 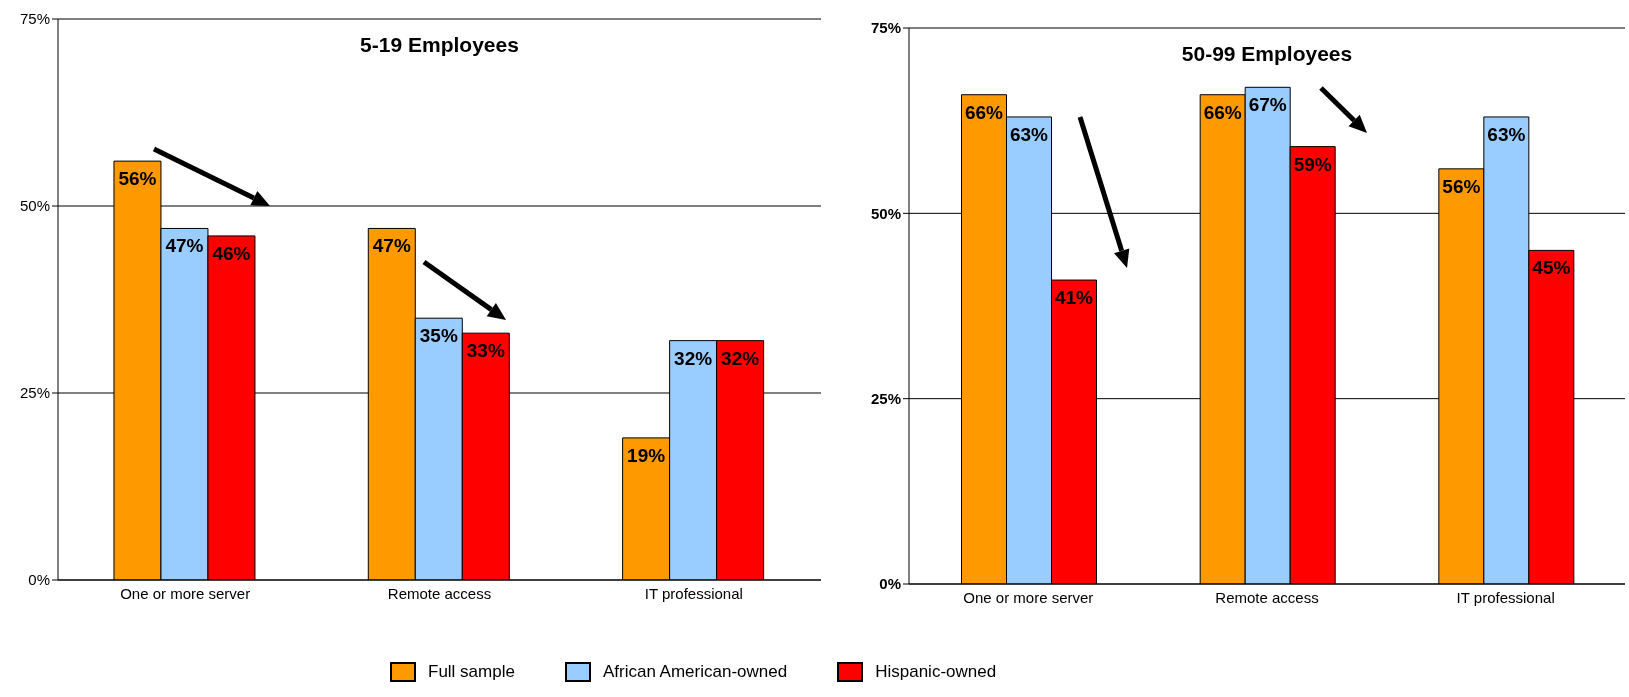 I want to click on data-label: 45%, so click(x=1551, y=268).